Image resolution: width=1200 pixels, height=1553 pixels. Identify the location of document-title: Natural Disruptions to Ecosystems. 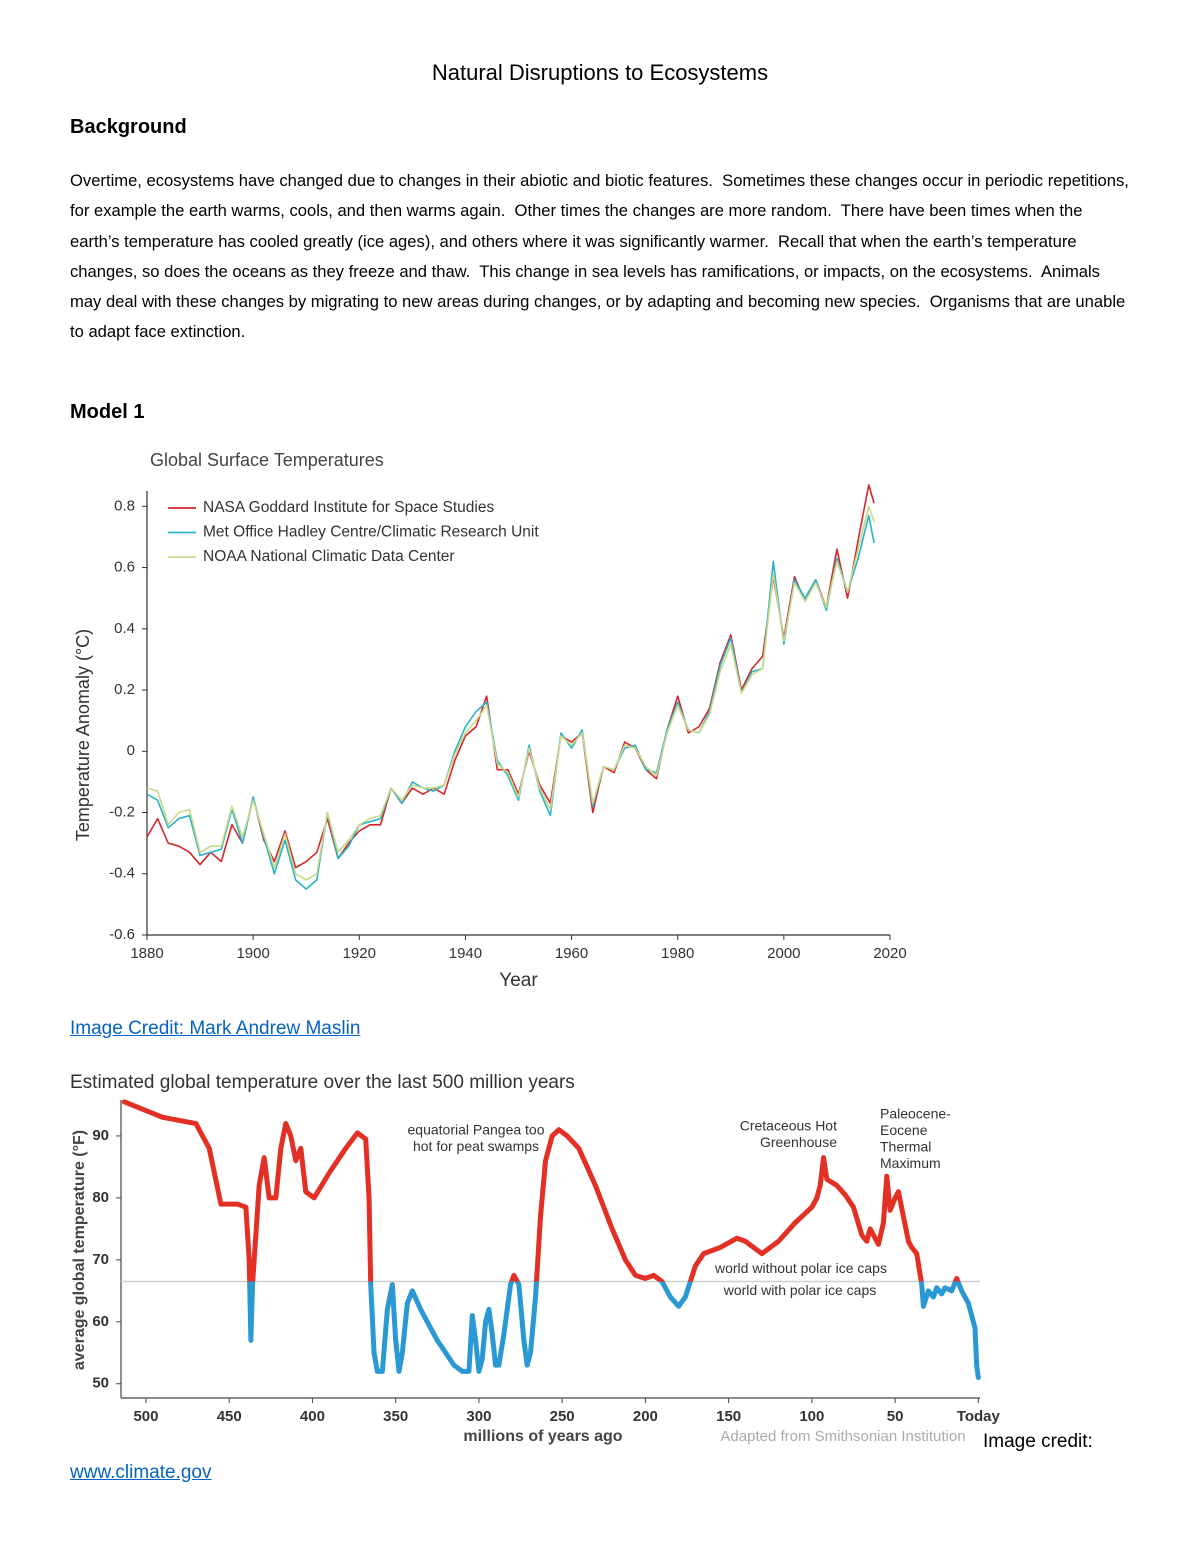
(600, 72).